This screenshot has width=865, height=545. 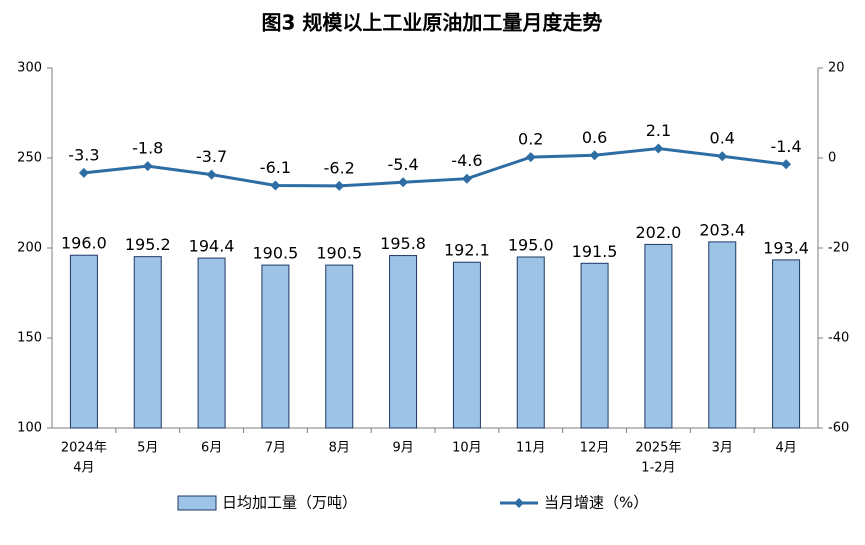 I want to click on y-tick-label: 200, so click(x=29, y=248).